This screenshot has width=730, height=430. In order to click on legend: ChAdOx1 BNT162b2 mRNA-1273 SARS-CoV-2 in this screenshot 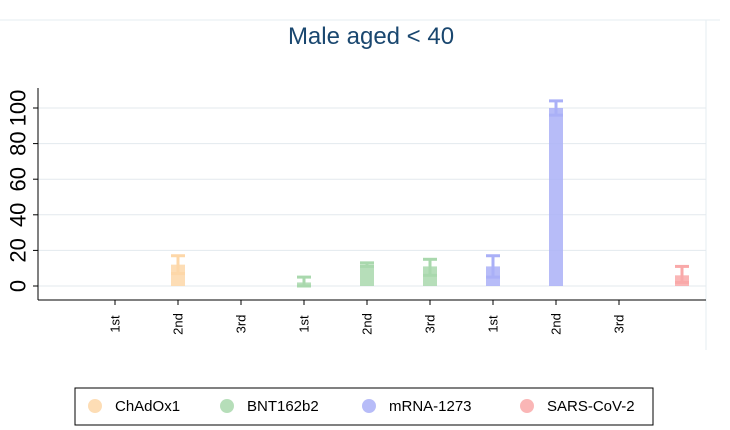, I will do `click(364, 406)`.